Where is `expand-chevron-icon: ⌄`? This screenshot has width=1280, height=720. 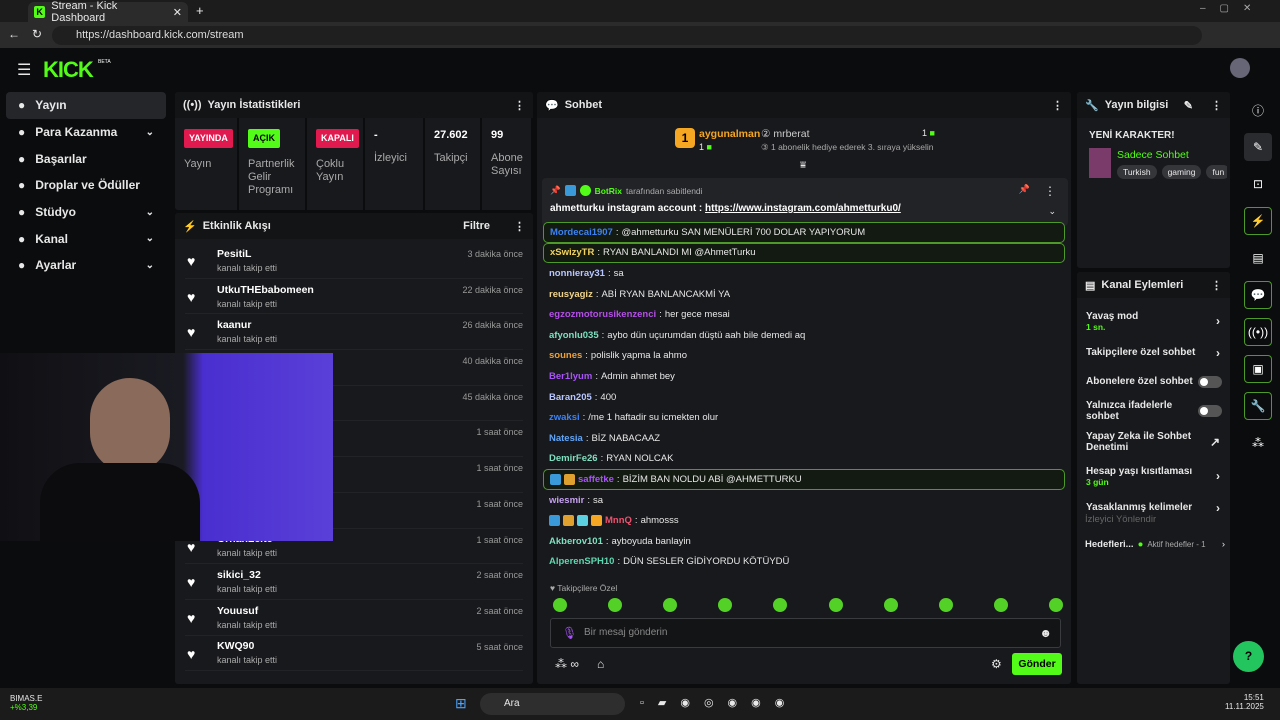 expand-chevron-icon: ⌄ is located at coordinates (1052, 211).